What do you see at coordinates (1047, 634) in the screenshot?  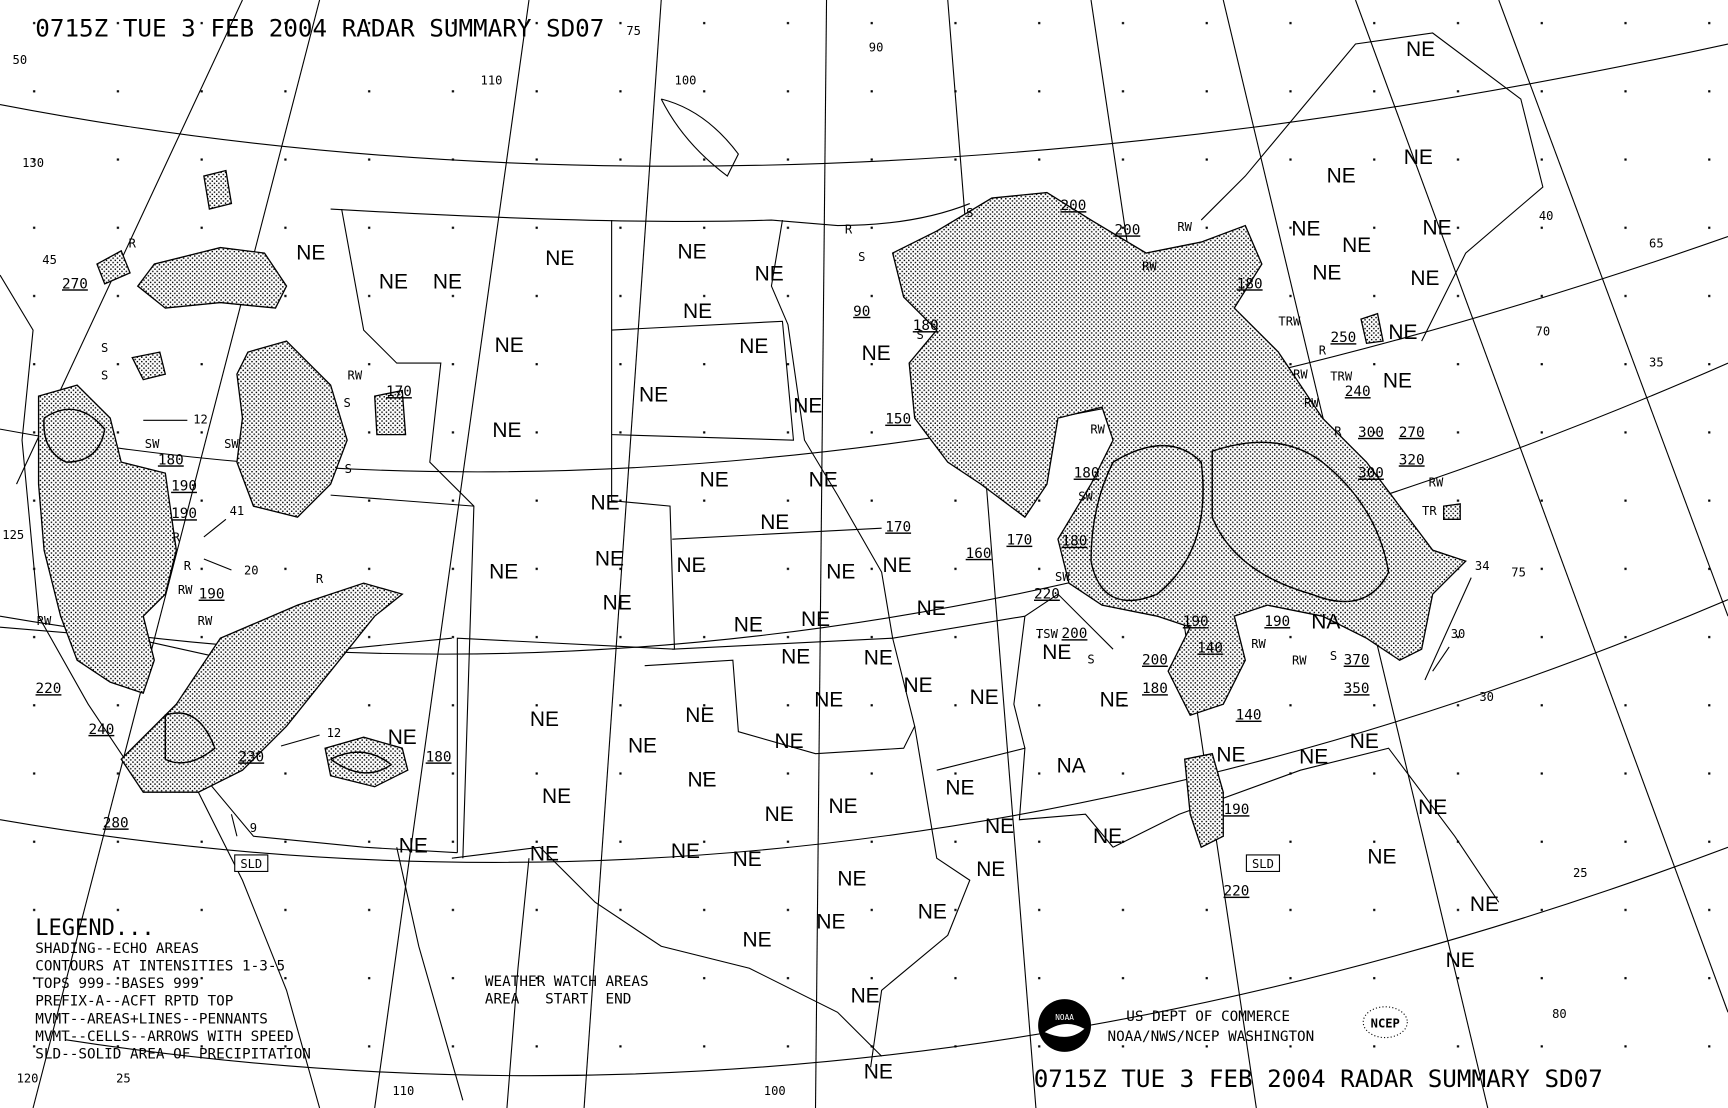 I see `precip-type-label: TSW` at bounding box center [1047, 634].